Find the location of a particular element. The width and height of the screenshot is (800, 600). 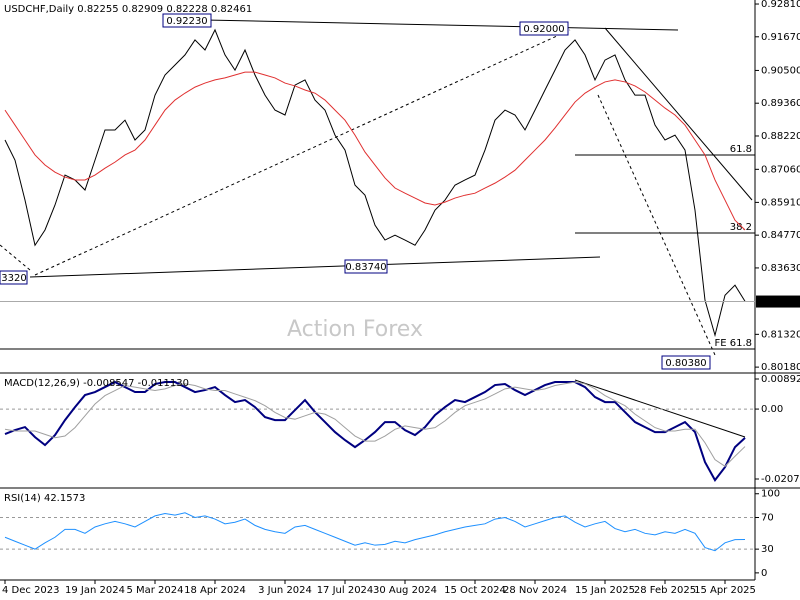

y-tick-label: 0.84770 is located at coordinates (780, 235).